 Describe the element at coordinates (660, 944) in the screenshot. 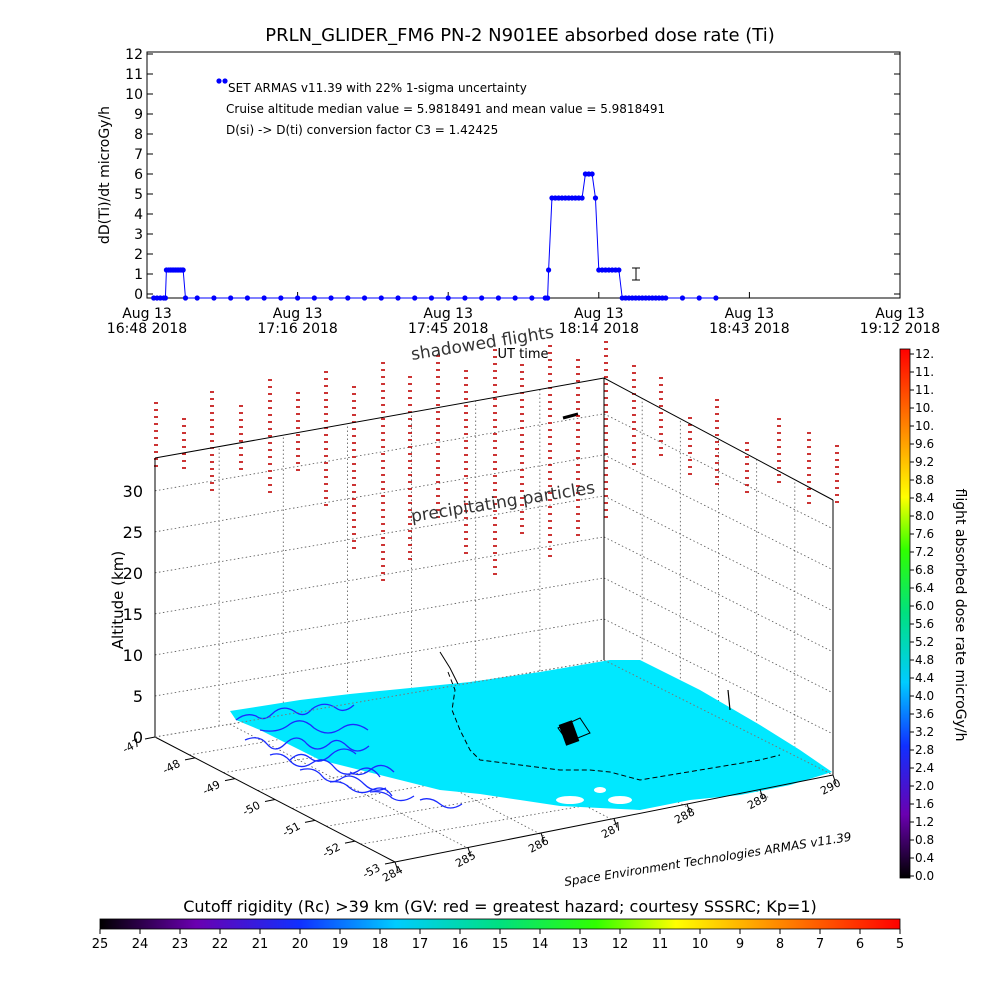

I see `rigidity-colorbar-tick-label: 11` at that location.